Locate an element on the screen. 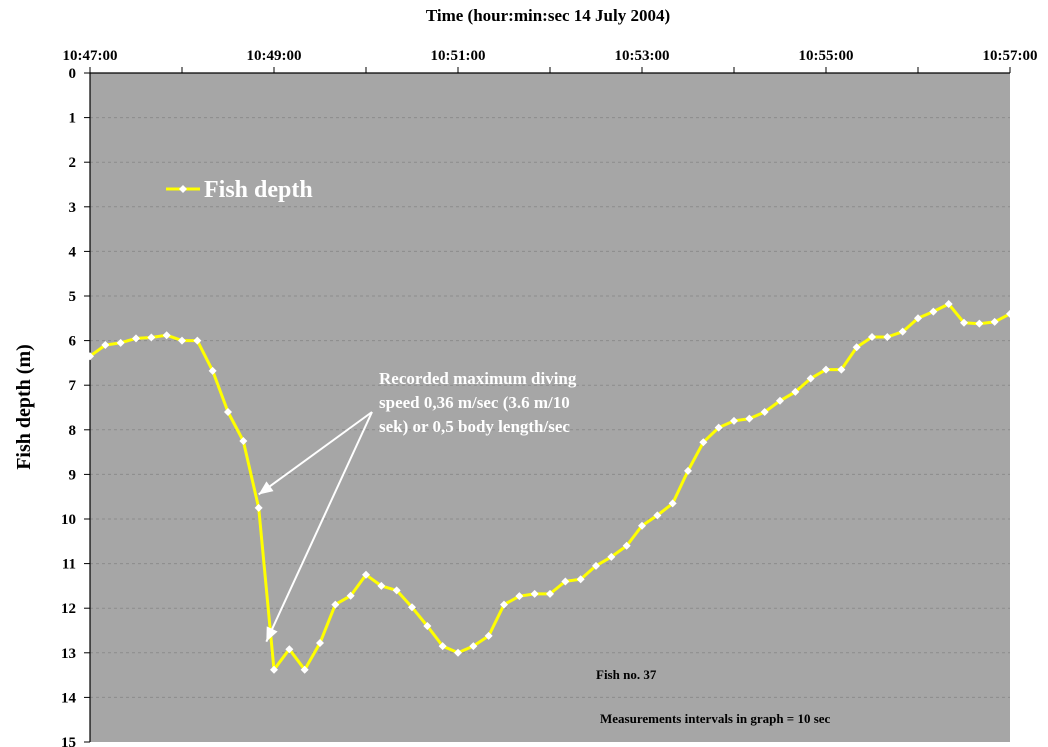 This screenshot has height=747, width=1048. interval-note: Measurements intervals in graph = 10 sec is located at coordinates (715, 718).